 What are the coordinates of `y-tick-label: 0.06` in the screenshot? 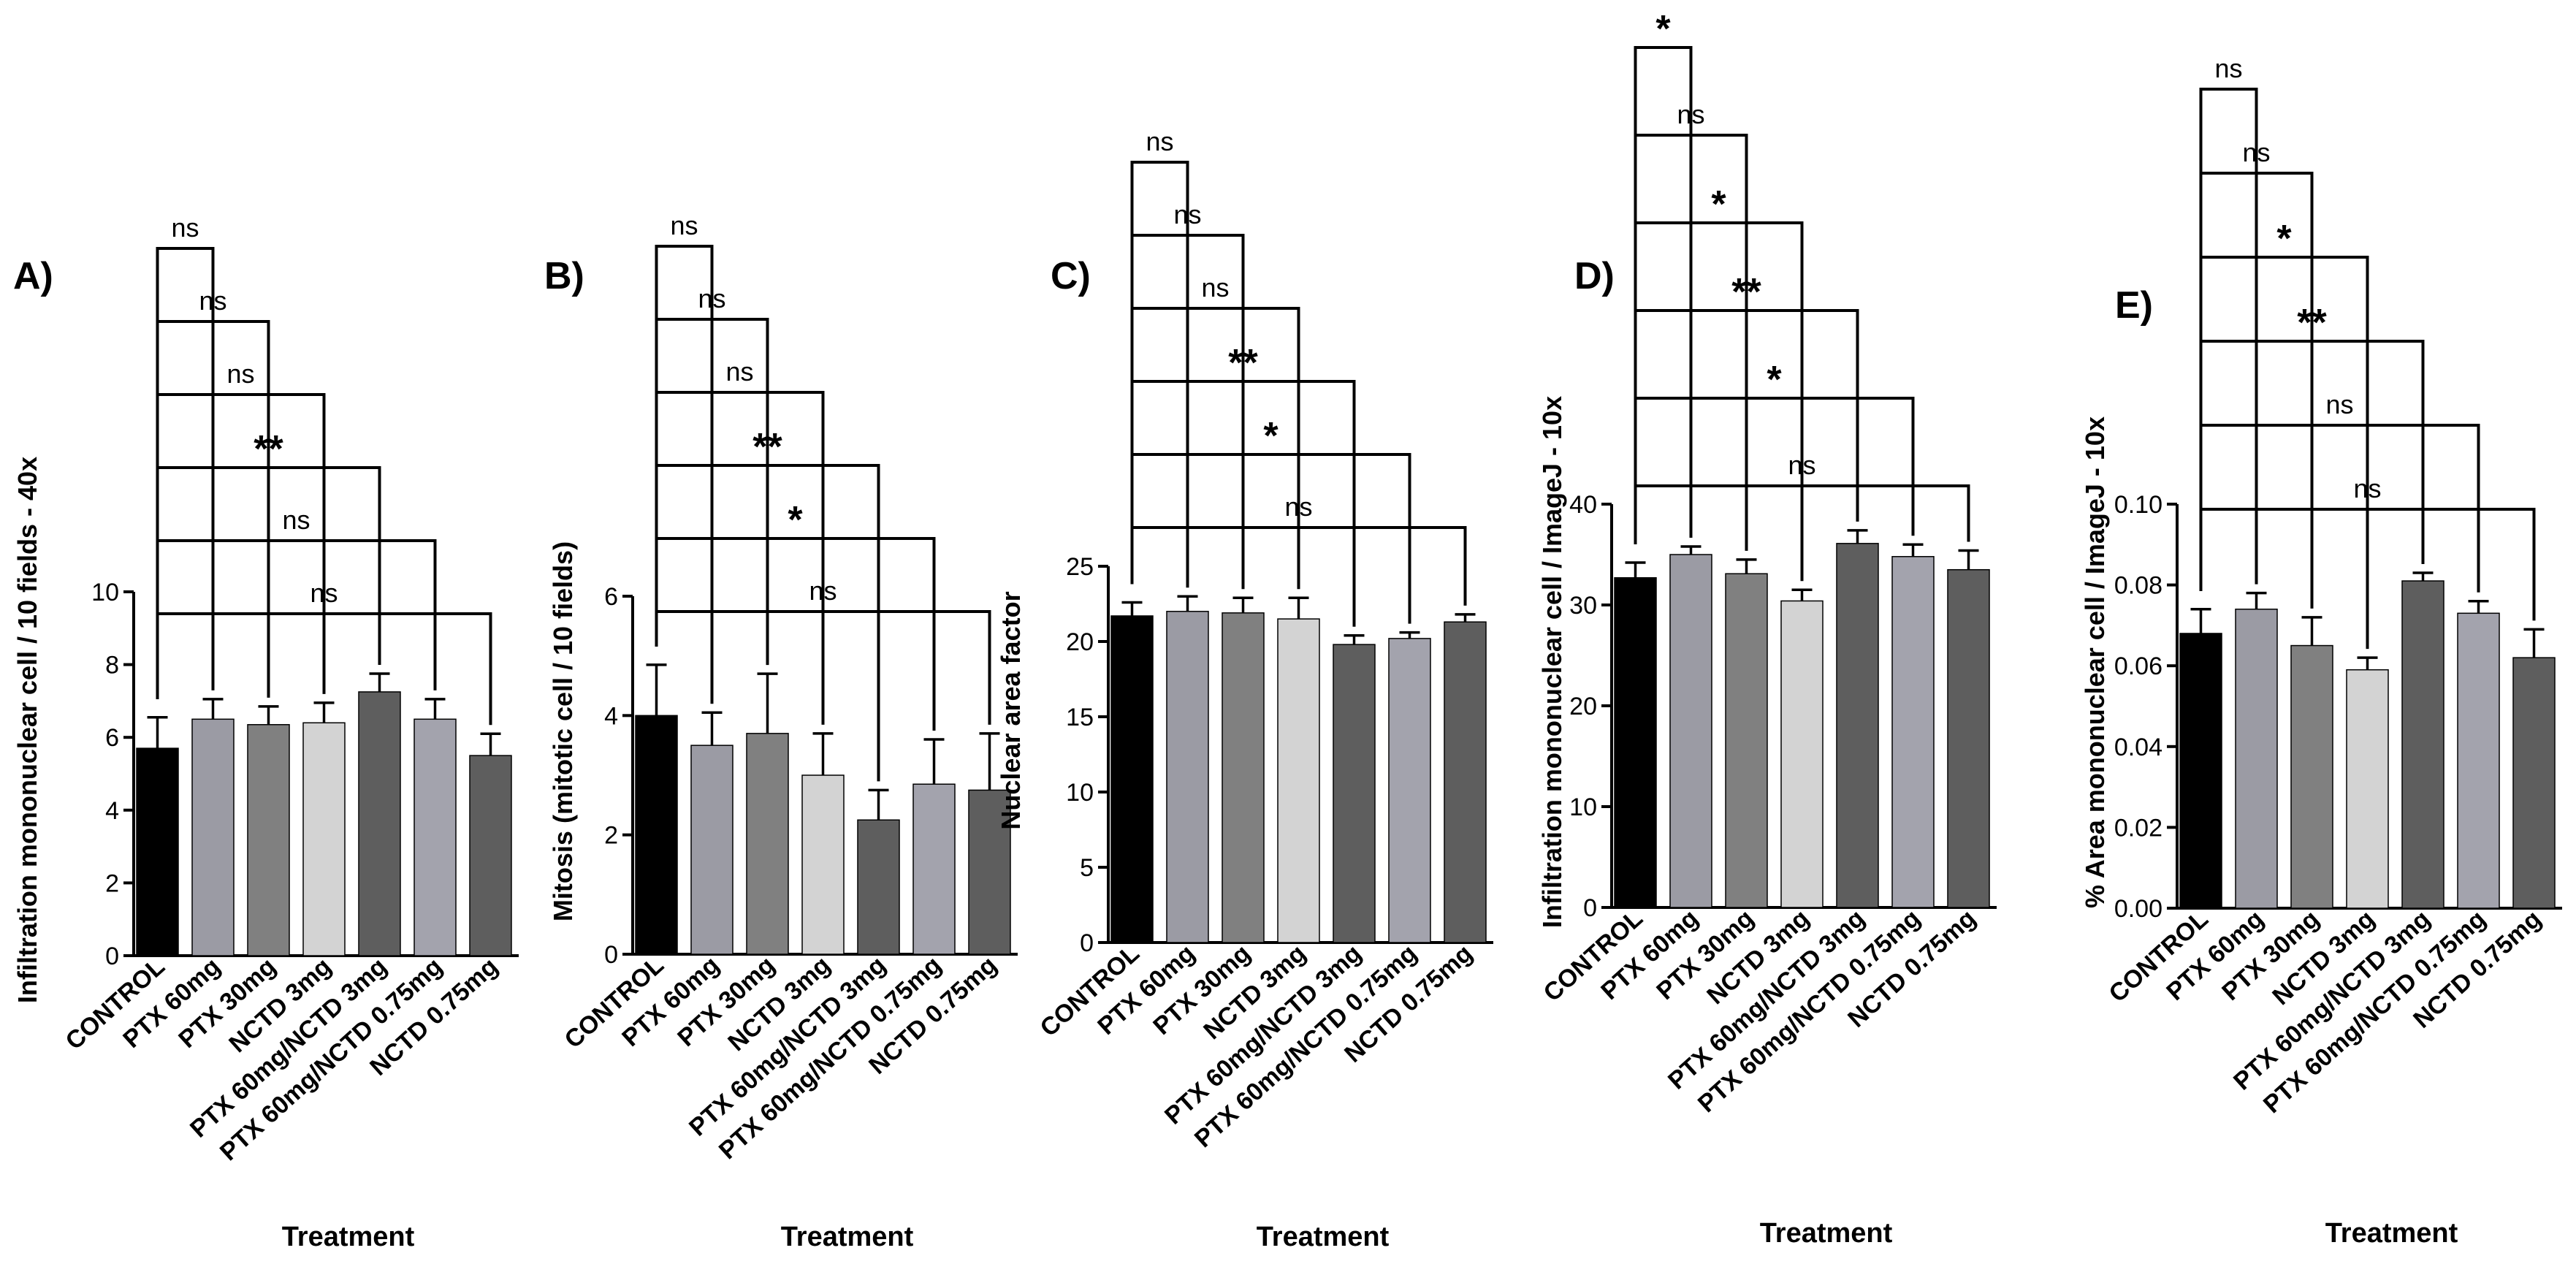 It's located at (2138, 666).